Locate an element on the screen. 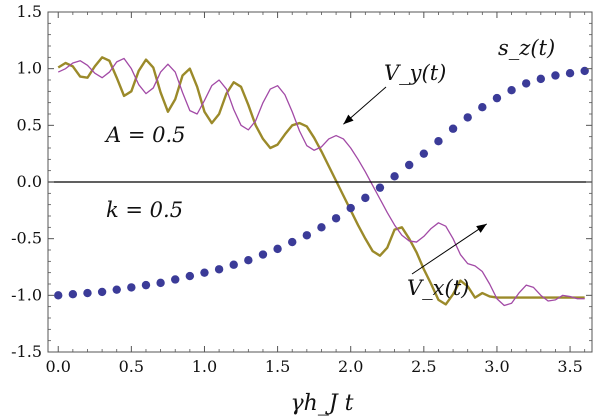 The image size is (600, 419). x-tick-label: 3.5 is located at coordinates (569, 366).